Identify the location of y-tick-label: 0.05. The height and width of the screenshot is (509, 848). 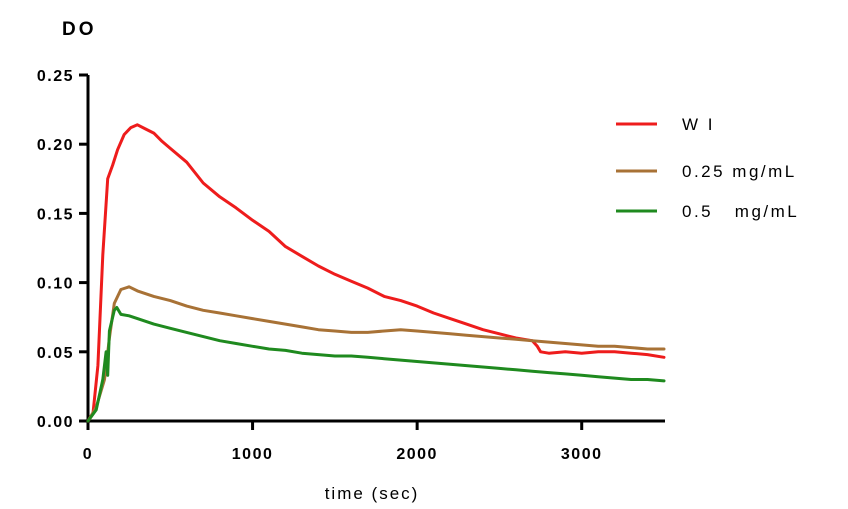
(55, 353).